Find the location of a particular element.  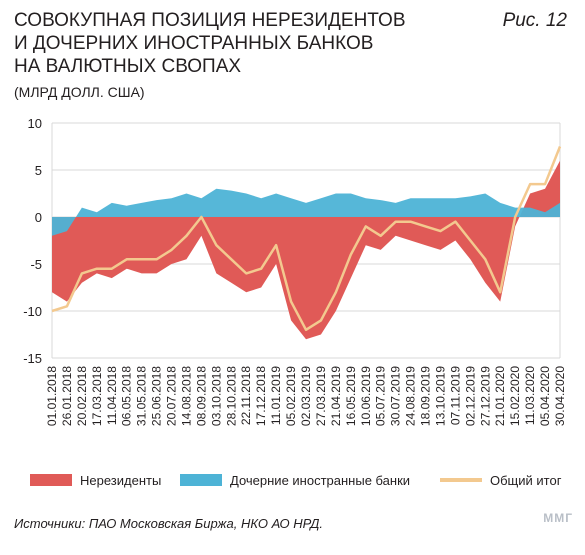

x-tick-label: 27.03.2019 is located at coordinates (321, 396).